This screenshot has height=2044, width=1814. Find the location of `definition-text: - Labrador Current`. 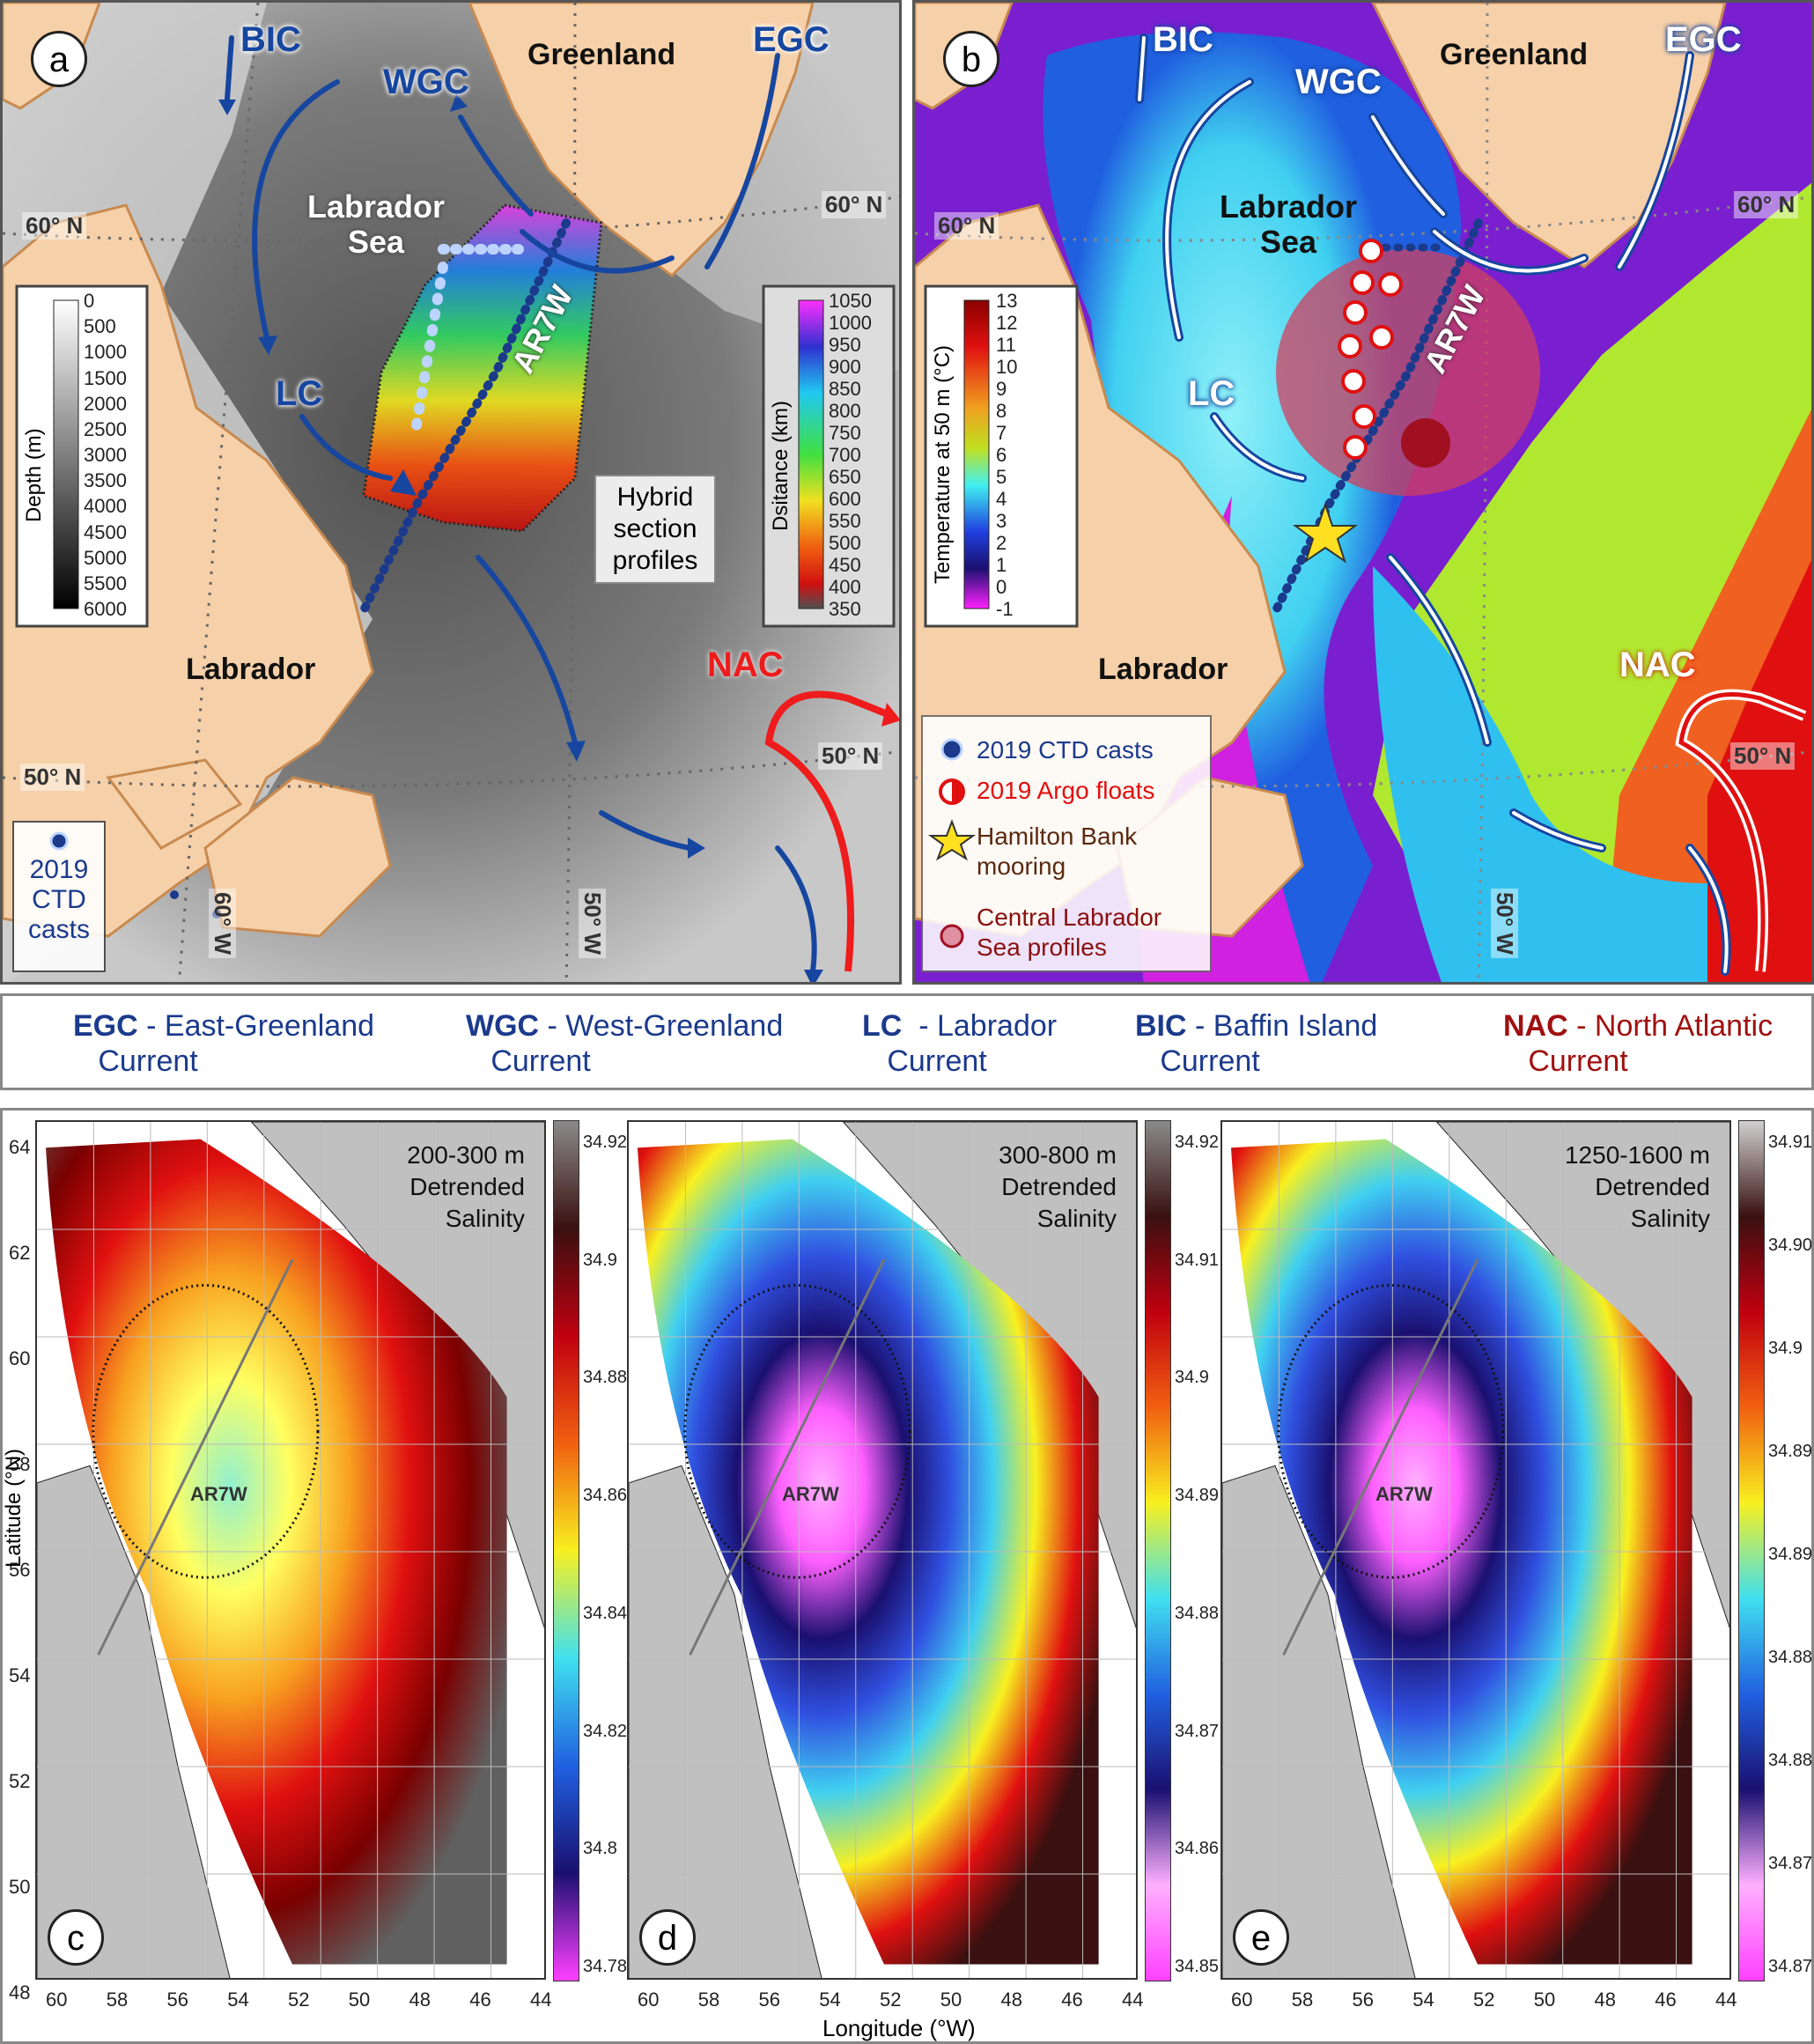

definition-text: - Labrador Current is located at coordinates (972, 1043).